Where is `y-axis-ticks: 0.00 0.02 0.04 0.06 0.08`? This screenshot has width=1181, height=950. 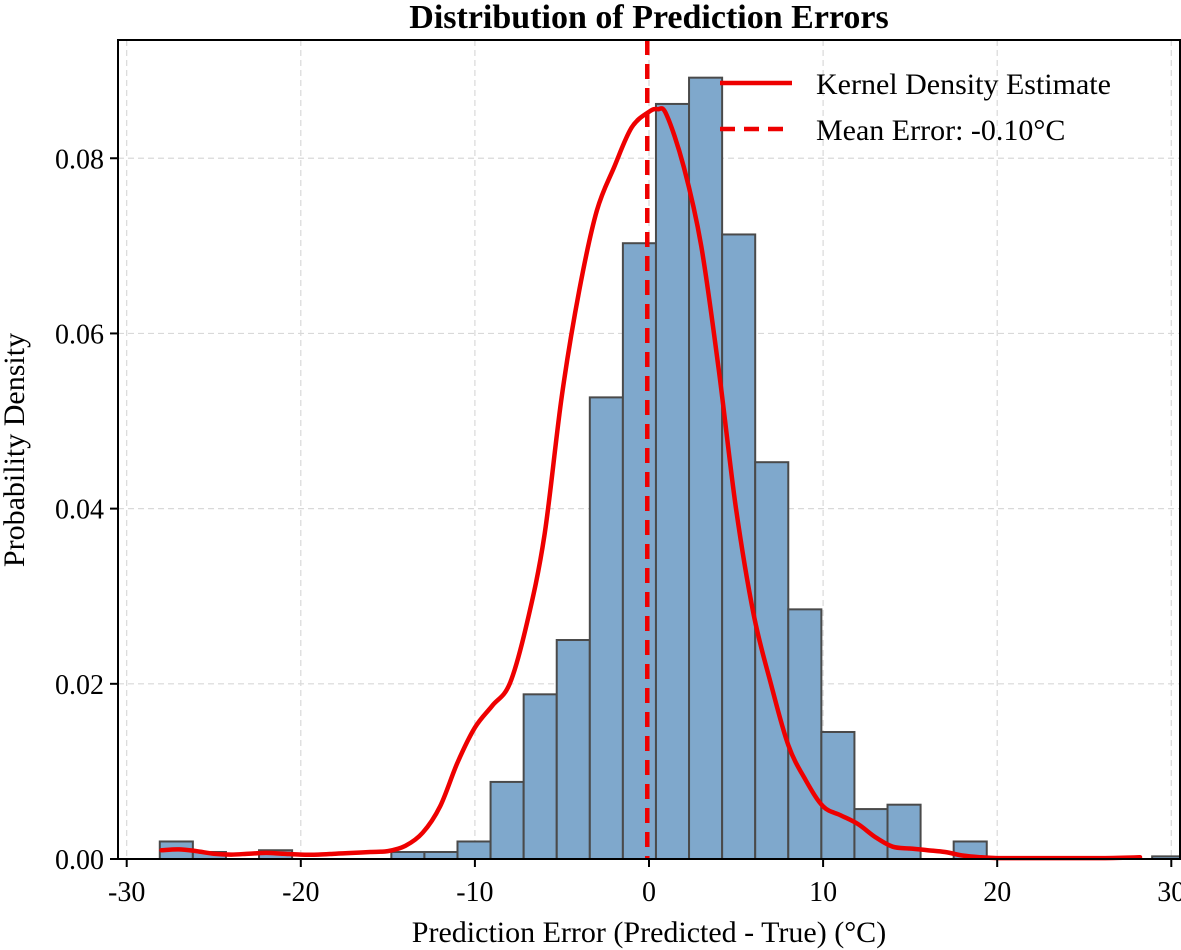 y-axis-ticks: 0.00 0.02 0.04 0.06 0.08 is located at coordinates (86, 510).